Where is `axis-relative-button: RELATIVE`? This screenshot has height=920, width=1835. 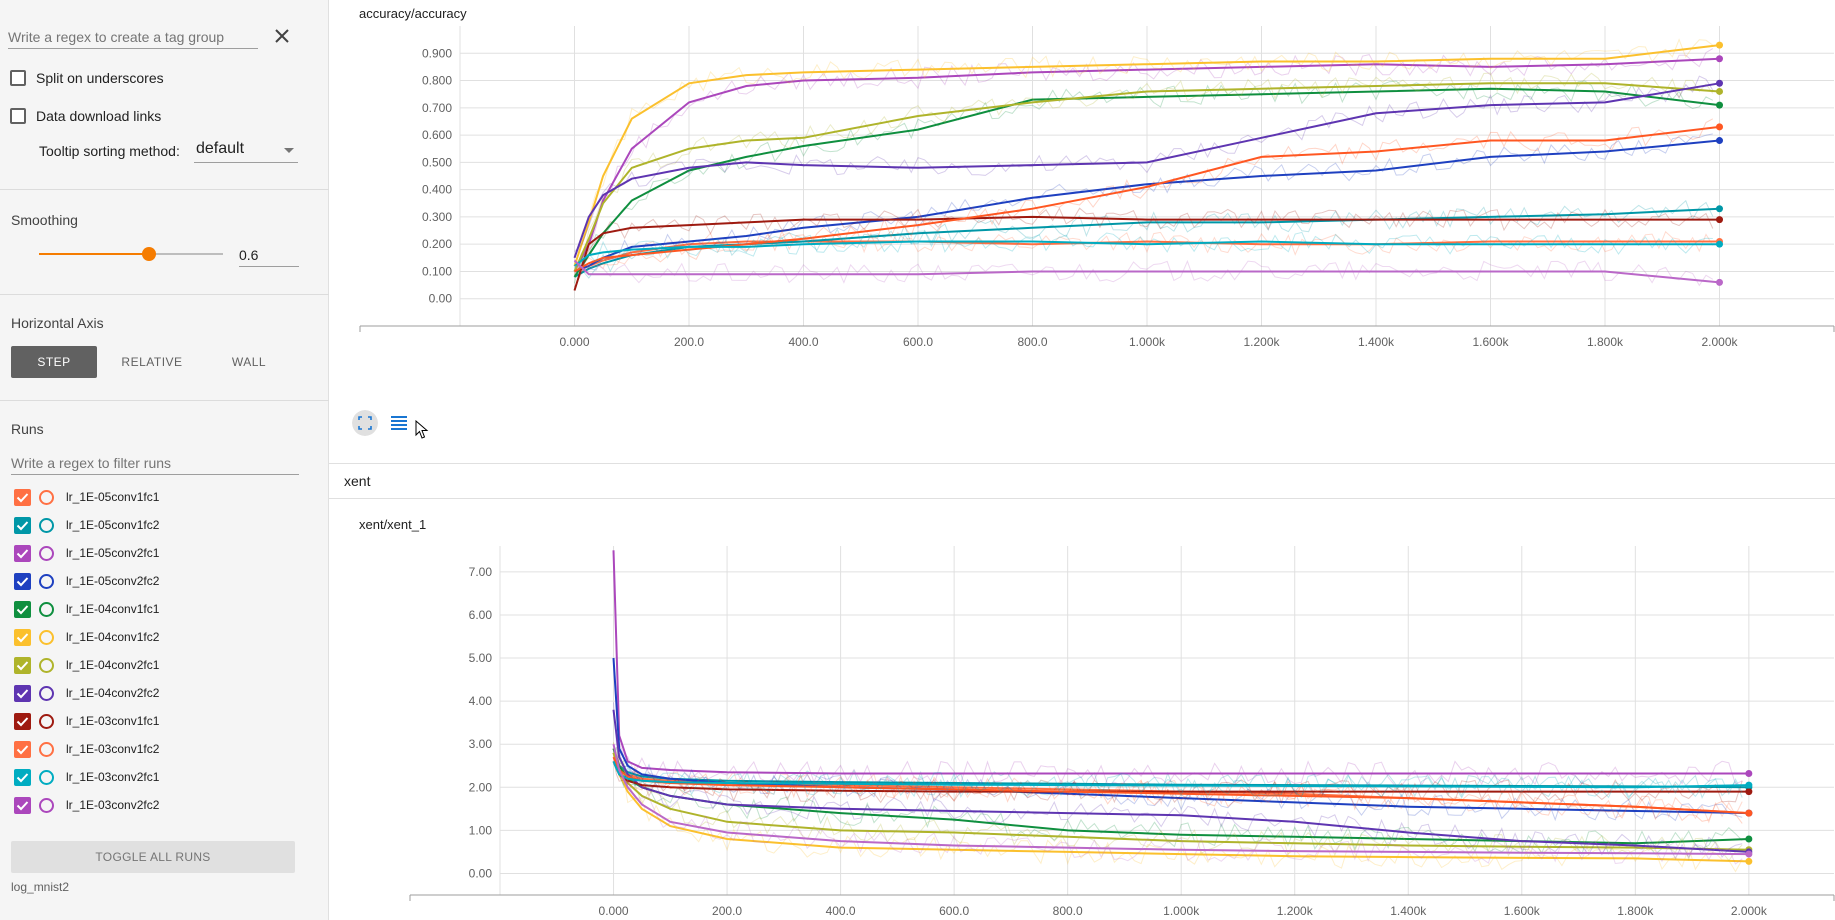 axis-relative-button: RELATIVE is located at coordinates (152, 362).